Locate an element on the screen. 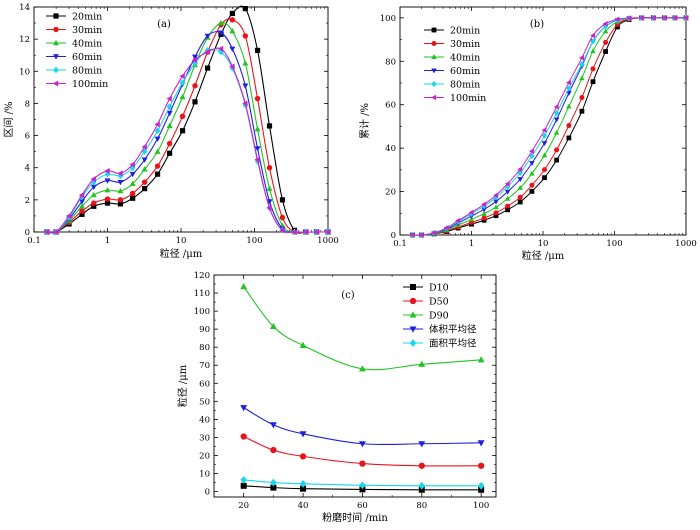 Image resolution: width=700 pixels, height=530 pixels. x-tick-label: 40 is located at coordinates (303, 506).